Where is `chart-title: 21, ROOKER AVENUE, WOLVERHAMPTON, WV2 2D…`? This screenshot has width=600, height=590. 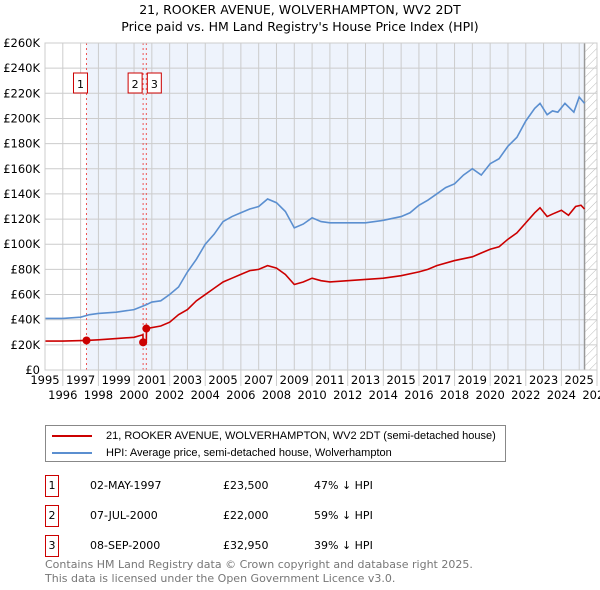
chart-title: 21, ROOKER AVENUE, WOLVERHAMPTON, WV2 2D… is located at coordinates (300, 9).